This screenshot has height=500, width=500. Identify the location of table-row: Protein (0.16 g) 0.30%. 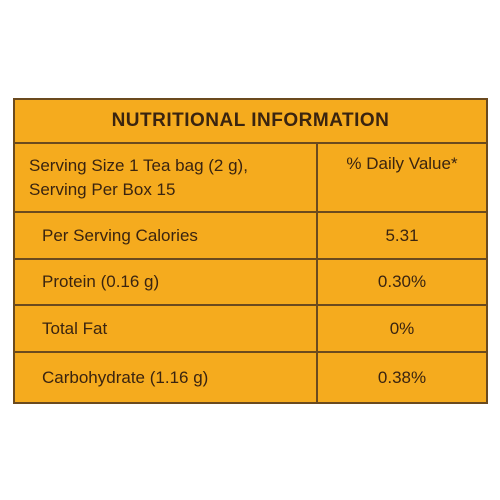
(250, 283).